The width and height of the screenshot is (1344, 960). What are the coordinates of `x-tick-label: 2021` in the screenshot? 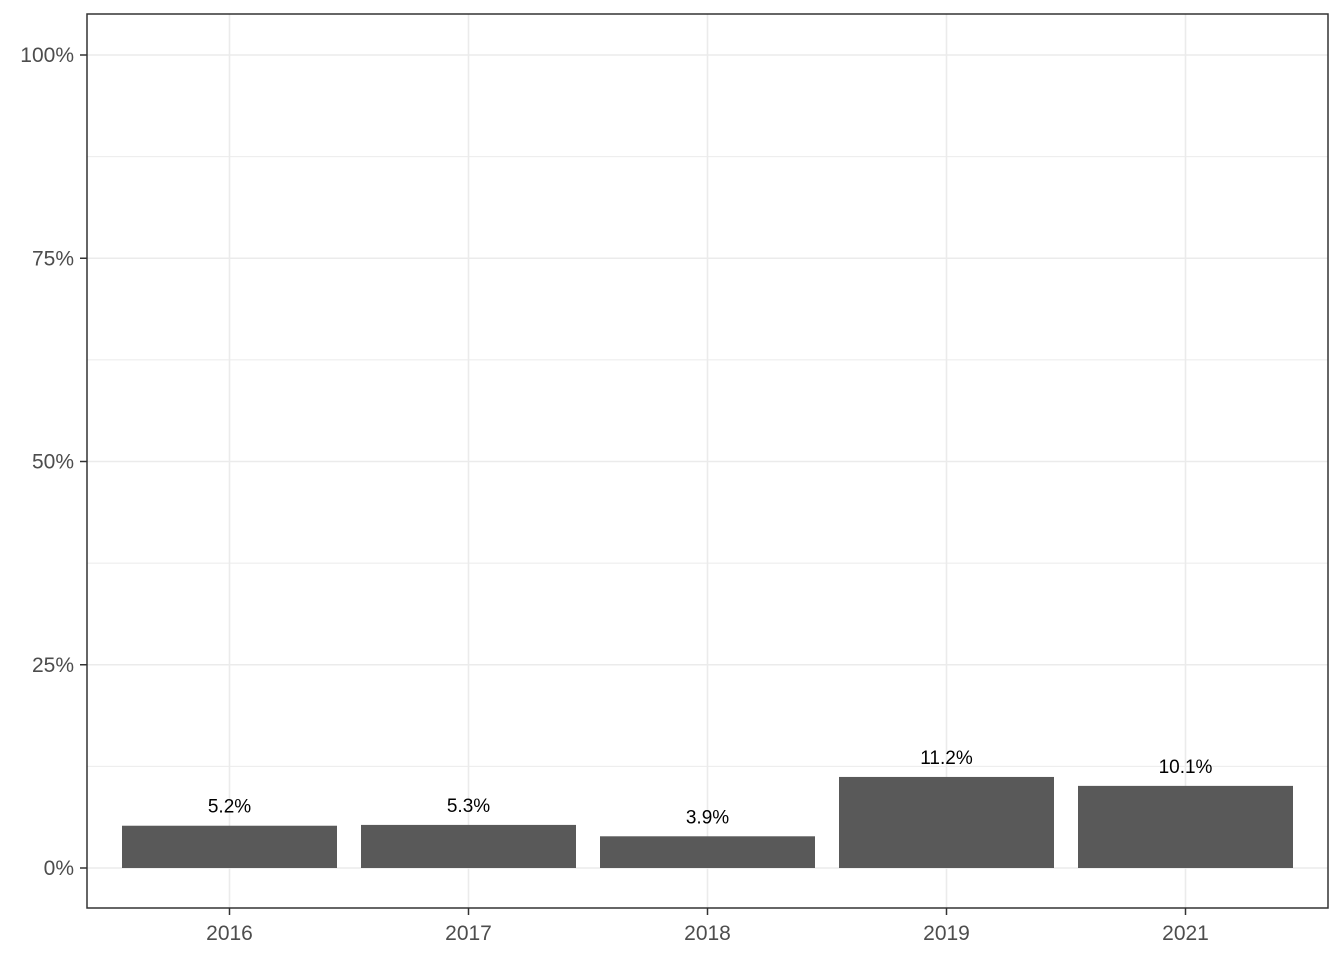 It's located at (1185, 933).